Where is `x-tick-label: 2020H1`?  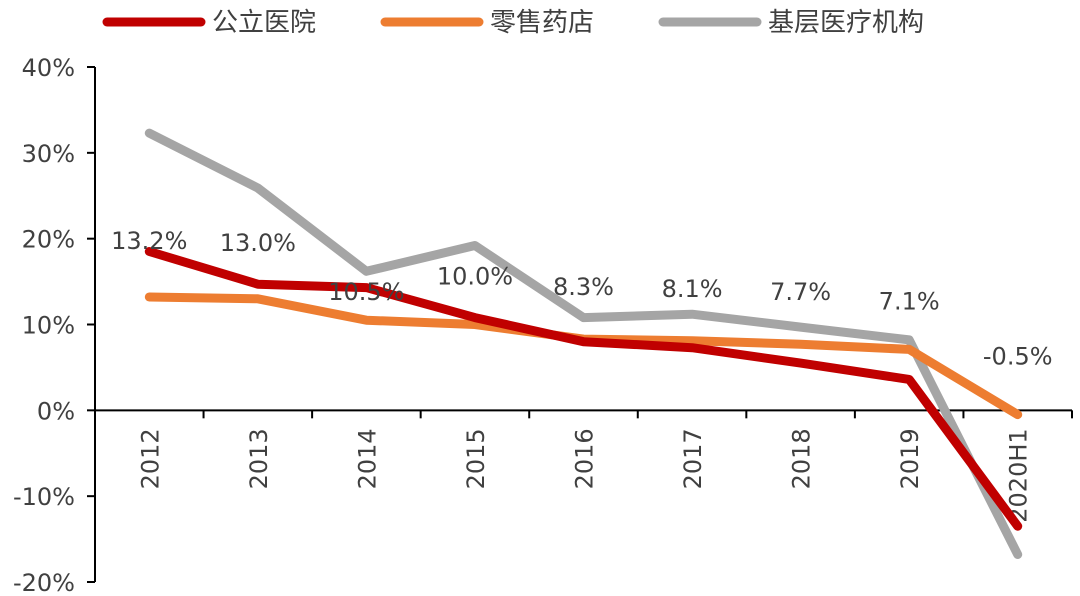
x-tick-label: 2020H1 is located at coordinates (1019, 475).